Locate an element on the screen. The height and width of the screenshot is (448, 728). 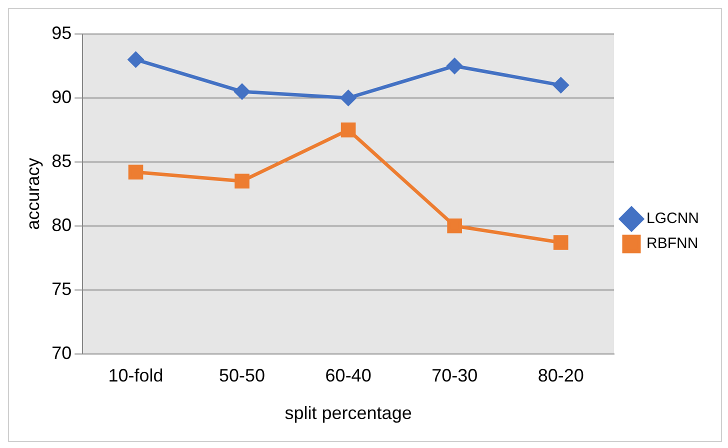
x-tick-label: 60-40 is located at coordinates (348, 376).